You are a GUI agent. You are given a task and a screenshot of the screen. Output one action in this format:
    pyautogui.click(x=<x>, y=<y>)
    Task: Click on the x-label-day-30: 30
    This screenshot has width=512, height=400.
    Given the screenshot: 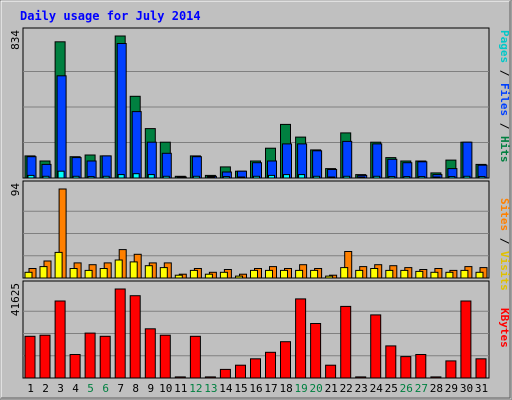 What is the action you would take?
    pyautogui.click(x=466, y=388)
    